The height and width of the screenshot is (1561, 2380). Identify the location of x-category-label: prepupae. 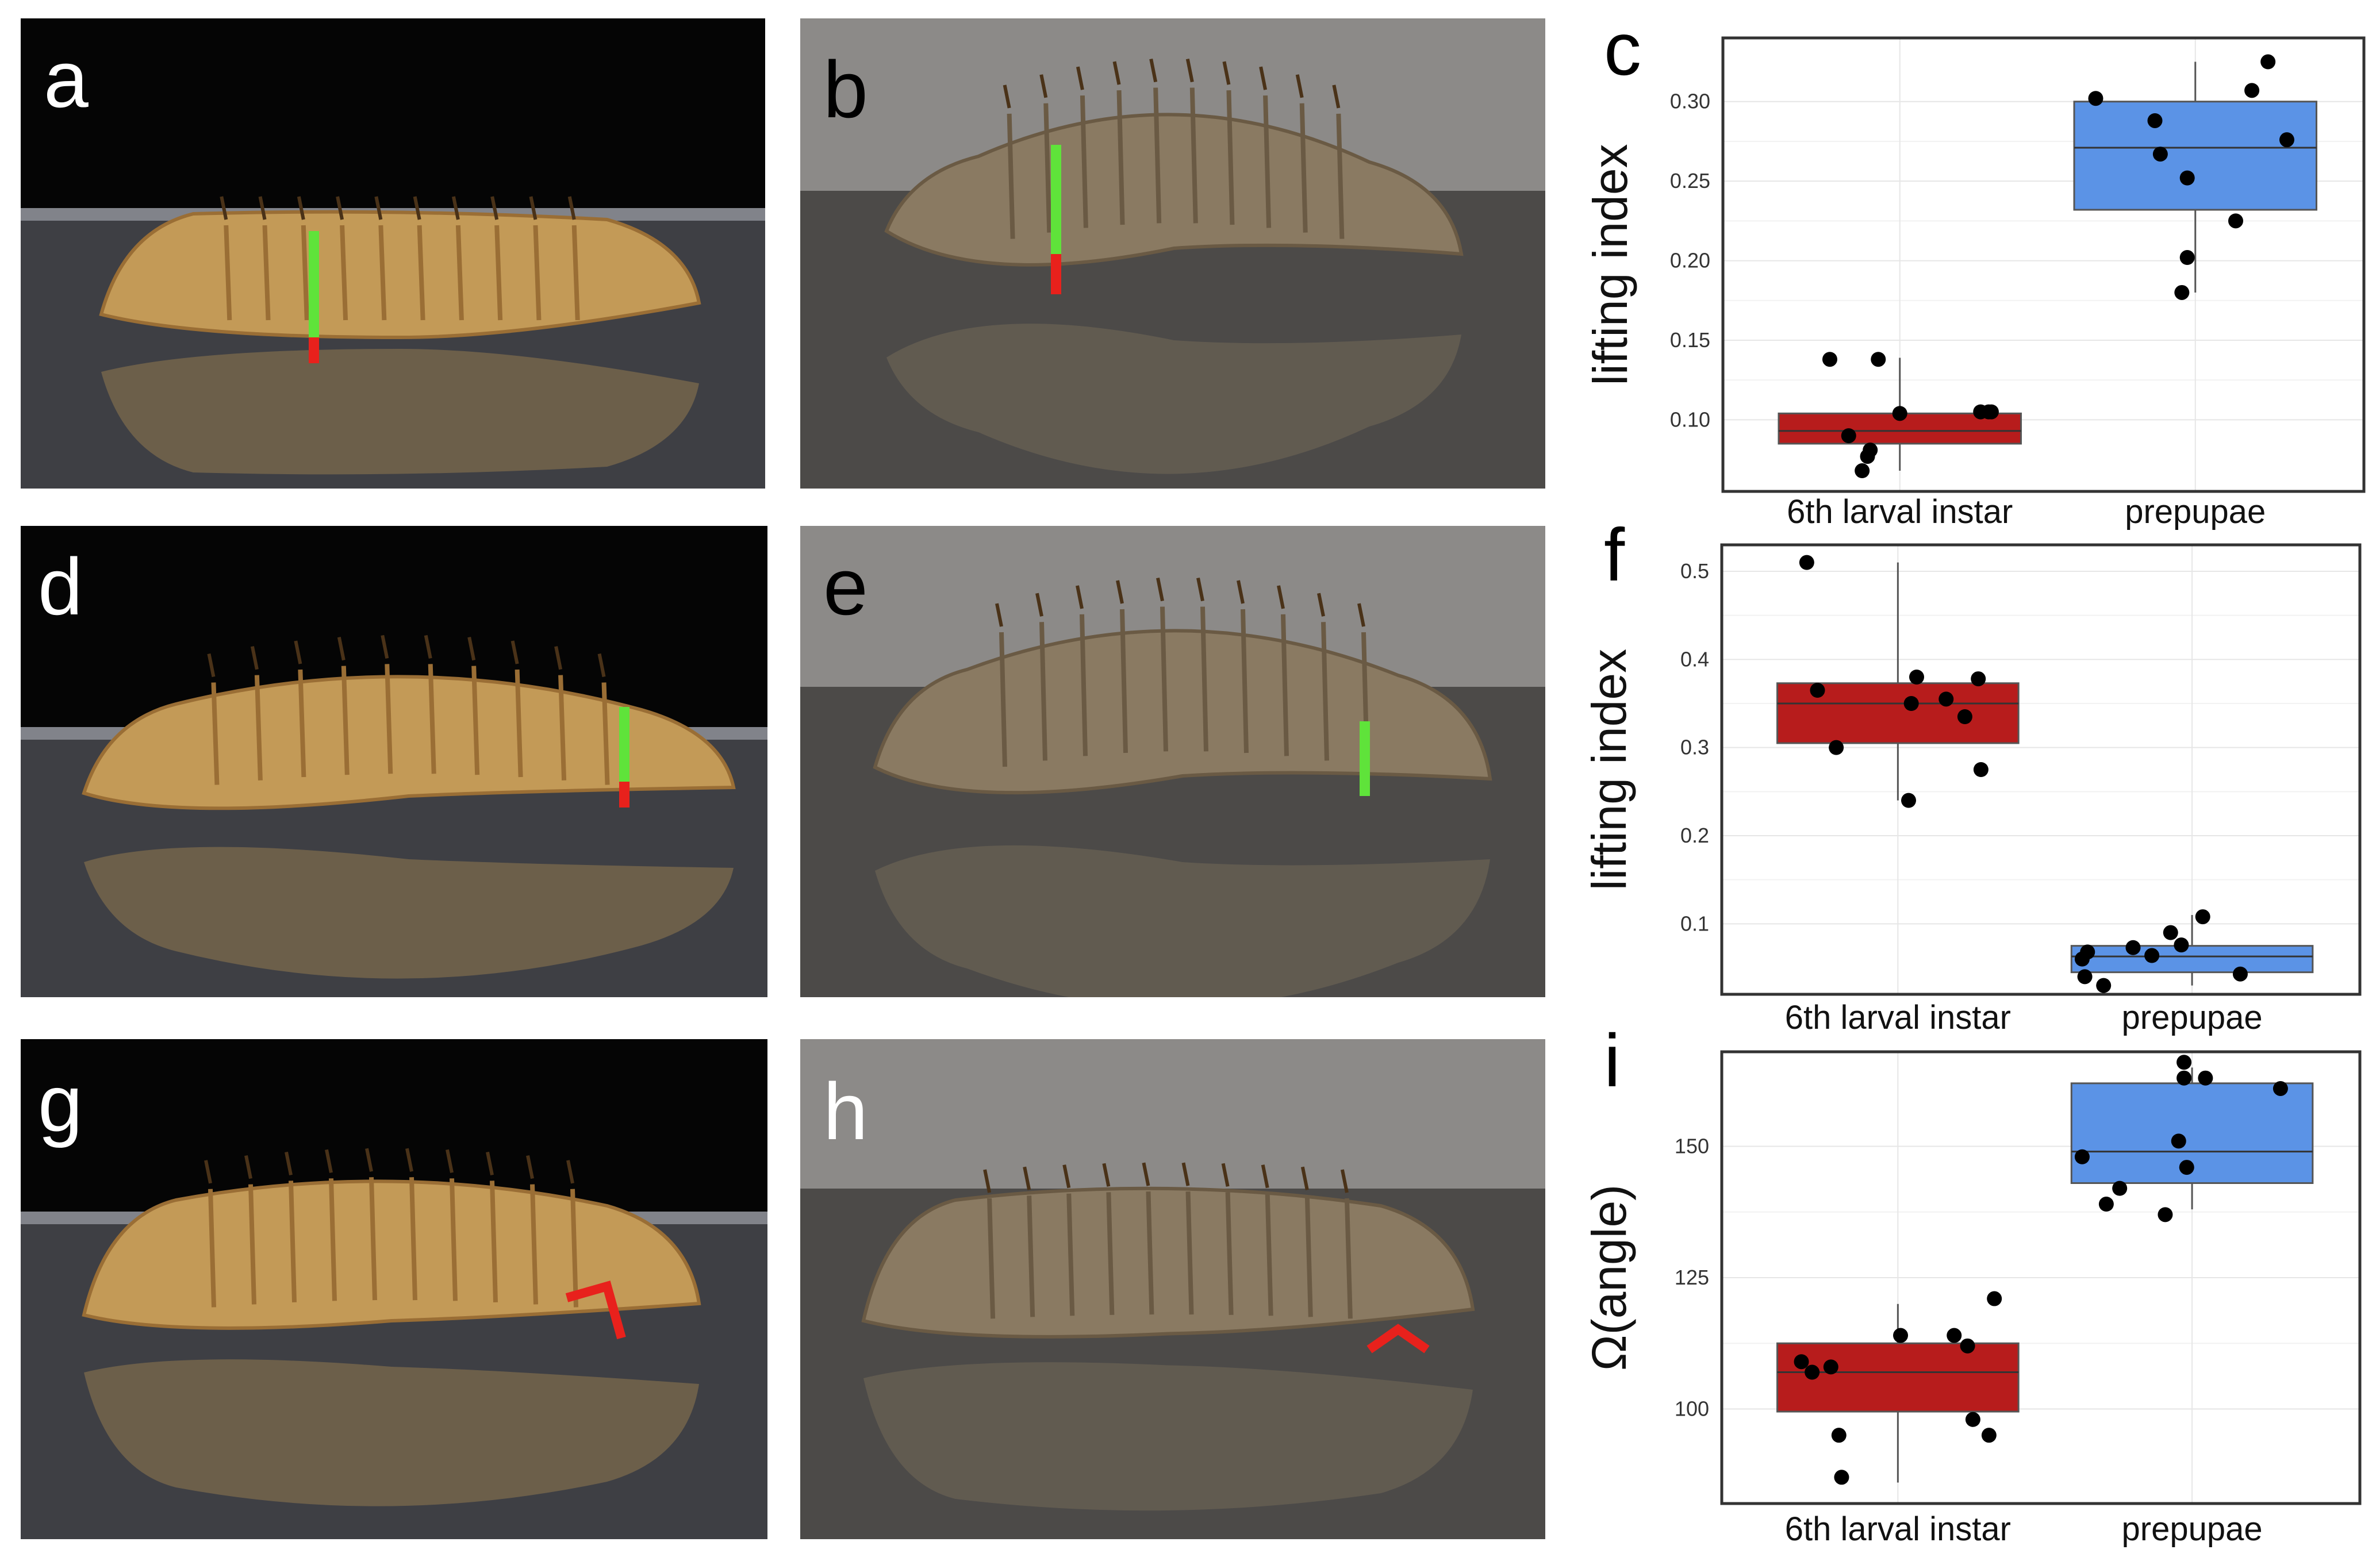
(2192, 1529).